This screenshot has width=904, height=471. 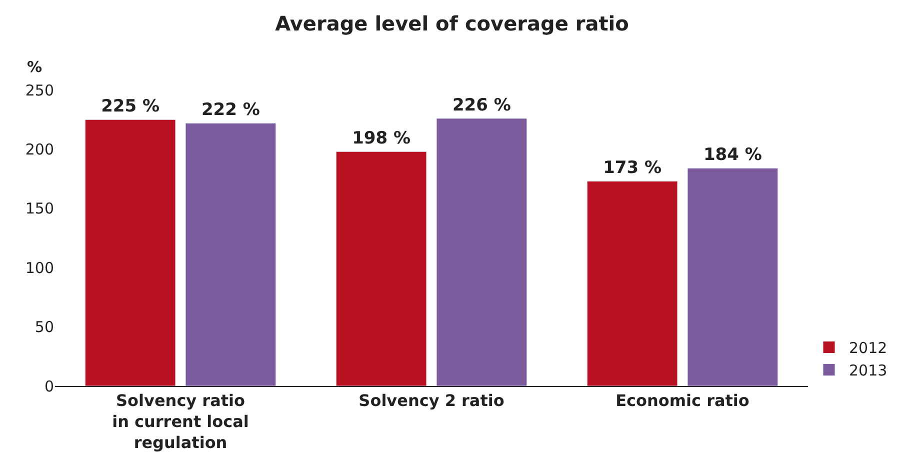 What do you see at coordinates (34, 67) in the screenshot?
I see `y-axis-title: %` at bounding box center [34, 67].